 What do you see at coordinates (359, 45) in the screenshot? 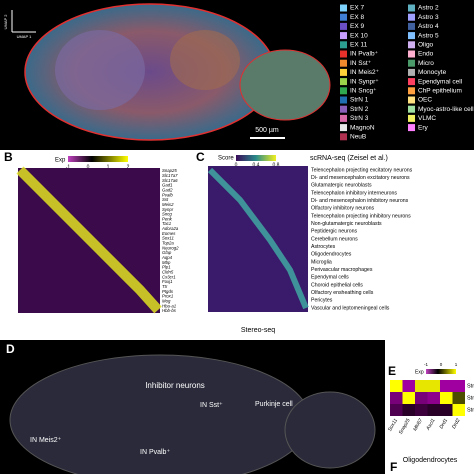
I see `legend-label: EX 11` at bounding box center [359, 45].